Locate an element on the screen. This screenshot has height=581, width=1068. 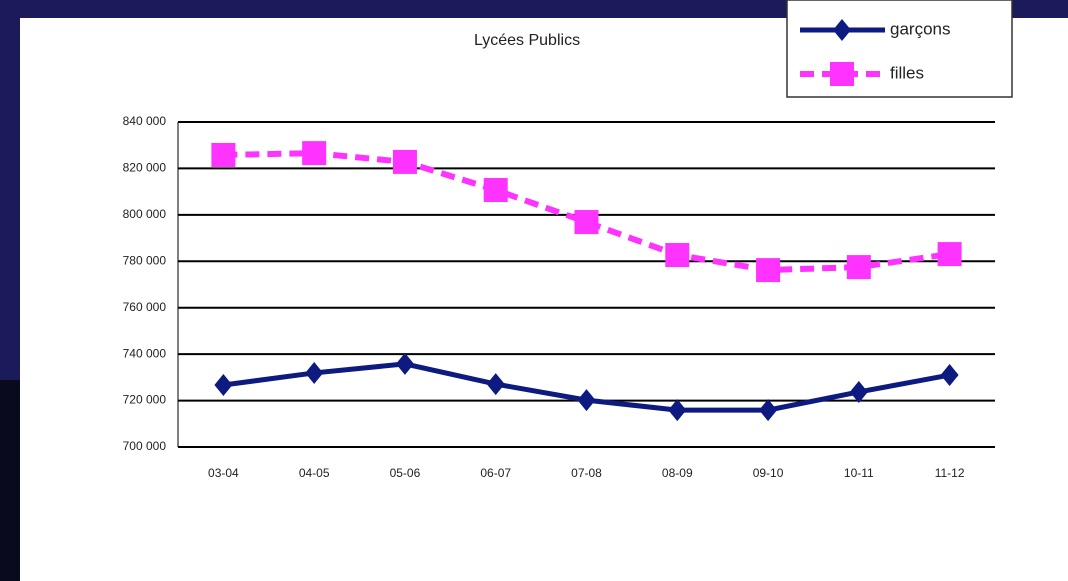
legend is located at coordinates (899, 49).